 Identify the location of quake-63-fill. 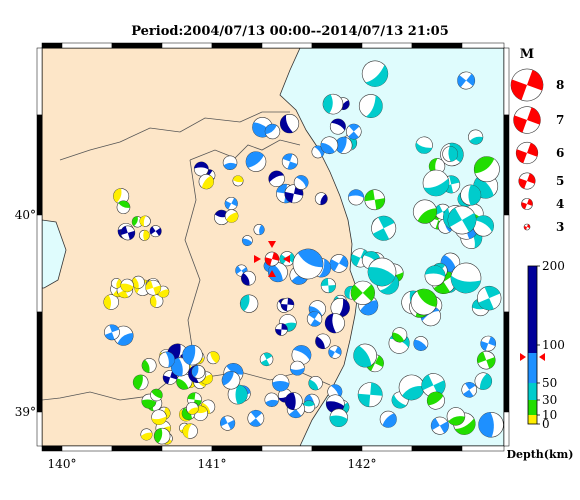
(201, 165).